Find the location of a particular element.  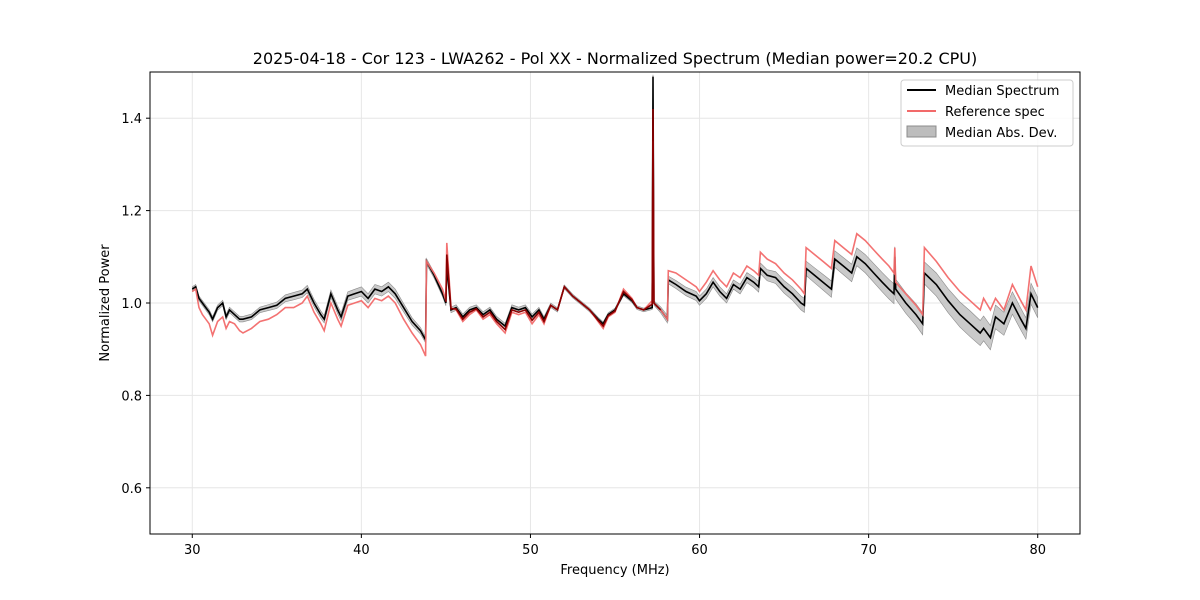

y-tick-label: 1.0 is located at coordinates (131, 304).